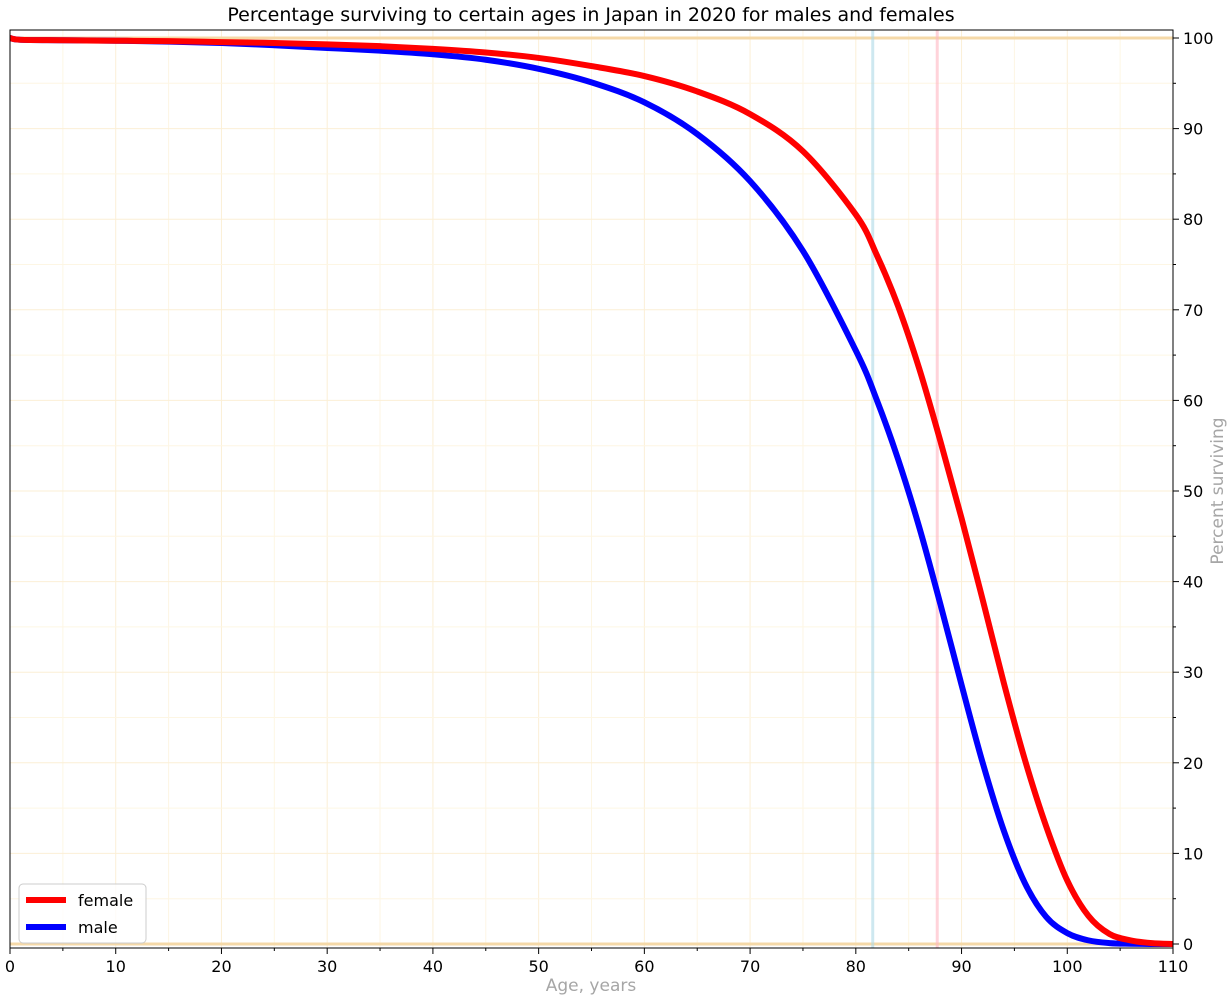  I want to click on x-tick-label: 40, so click(433, 966).